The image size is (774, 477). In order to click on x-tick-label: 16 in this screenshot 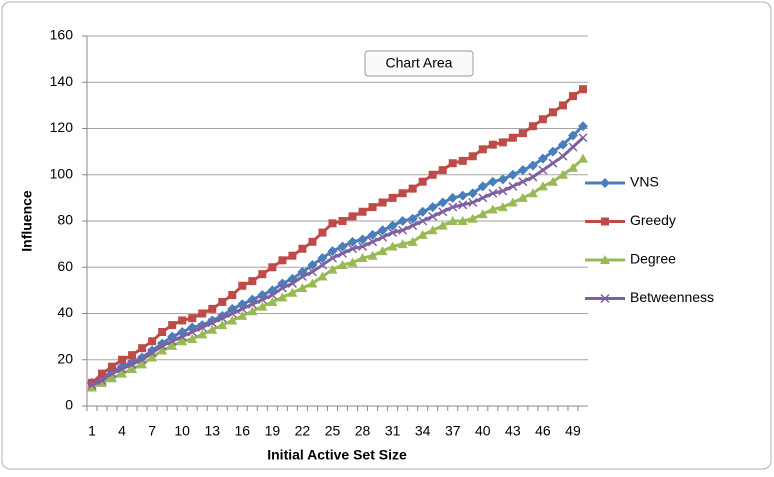, I will do `click(243, 431)`.